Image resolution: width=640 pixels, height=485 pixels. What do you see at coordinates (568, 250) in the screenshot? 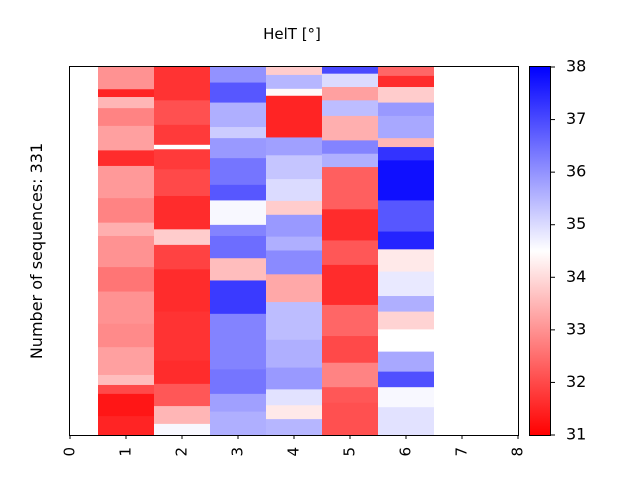
I see `colorbar-ticks: 31 32 33 34 35 36 37 38` at bounding box center [568, 250].